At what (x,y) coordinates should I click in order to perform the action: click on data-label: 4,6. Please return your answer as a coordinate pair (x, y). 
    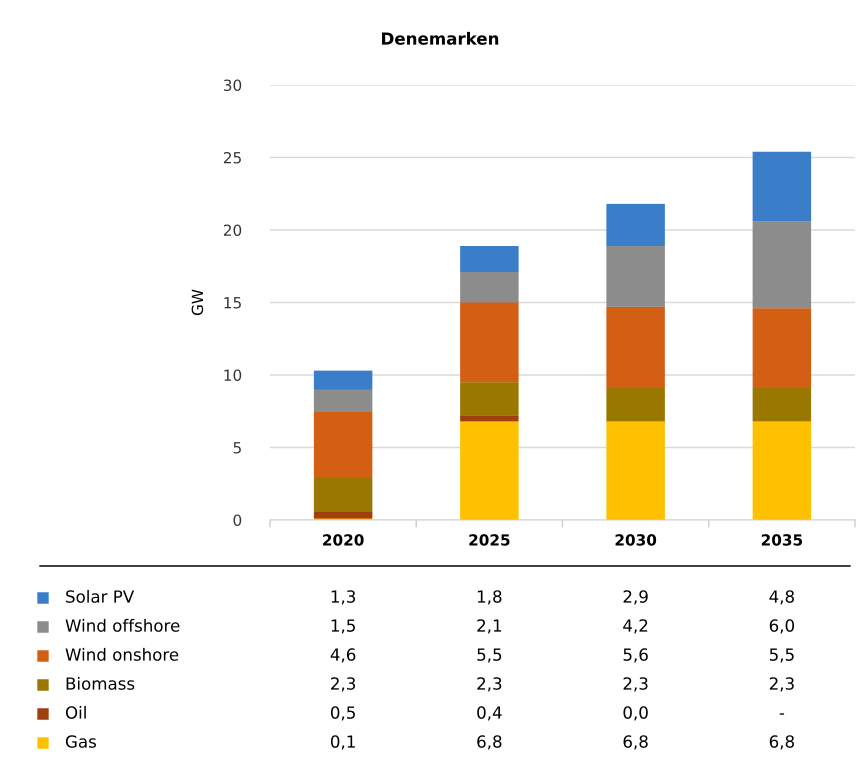
    Looking at the image, I should click on (343, 655).